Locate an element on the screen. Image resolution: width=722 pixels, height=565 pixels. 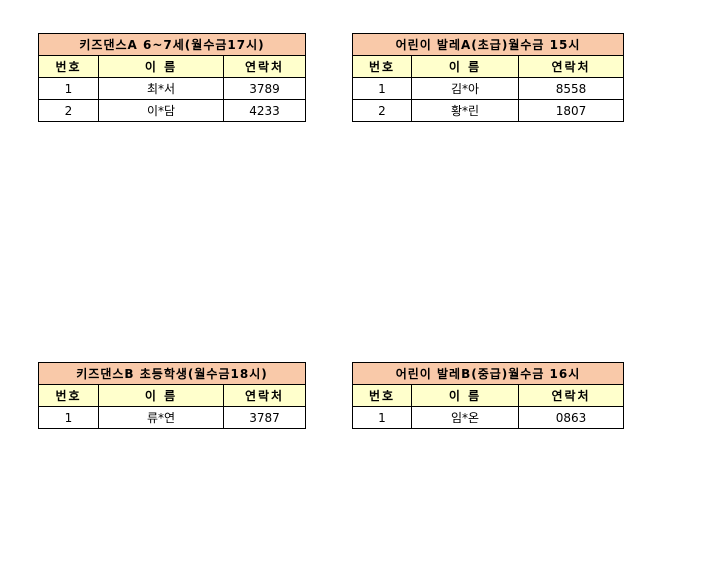
table-title: 키즈댄스A 6~7세(월수금17시) is located at coordinates (172, 44).